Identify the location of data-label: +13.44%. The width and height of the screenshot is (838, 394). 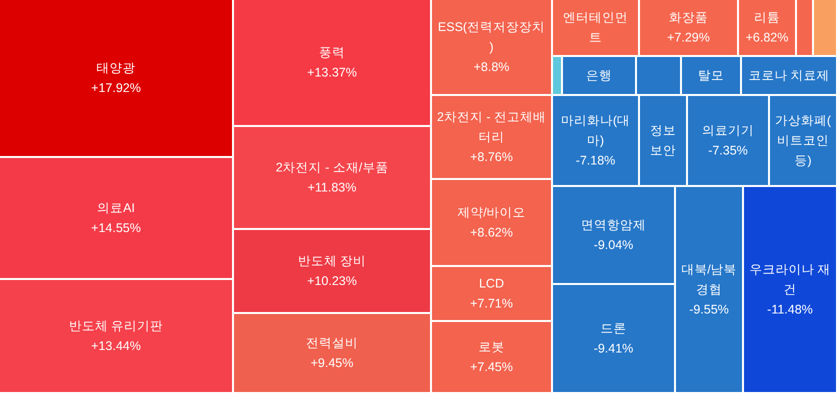
(116, 346).